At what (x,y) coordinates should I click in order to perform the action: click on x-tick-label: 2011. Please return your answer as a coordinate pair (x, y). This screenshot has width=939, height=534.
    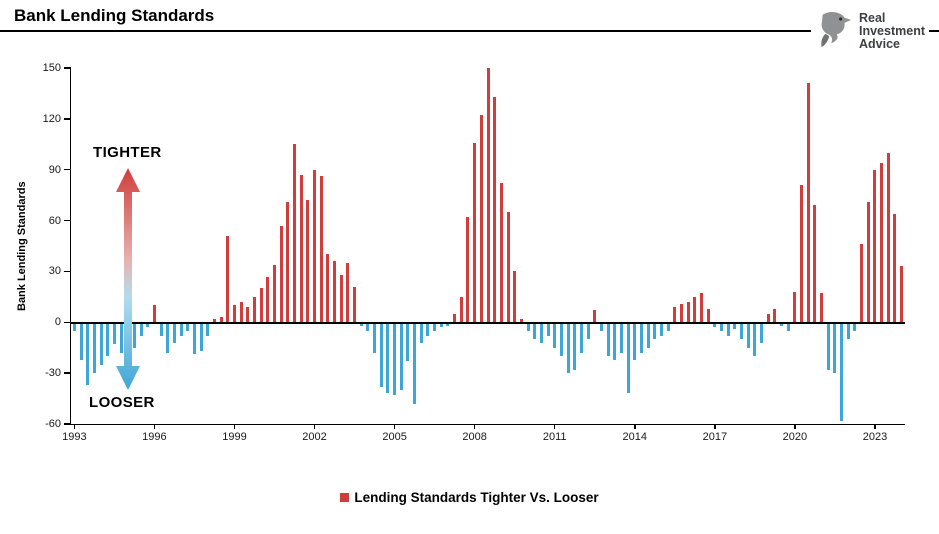
    Looking at the image, I should click on (554, 437).